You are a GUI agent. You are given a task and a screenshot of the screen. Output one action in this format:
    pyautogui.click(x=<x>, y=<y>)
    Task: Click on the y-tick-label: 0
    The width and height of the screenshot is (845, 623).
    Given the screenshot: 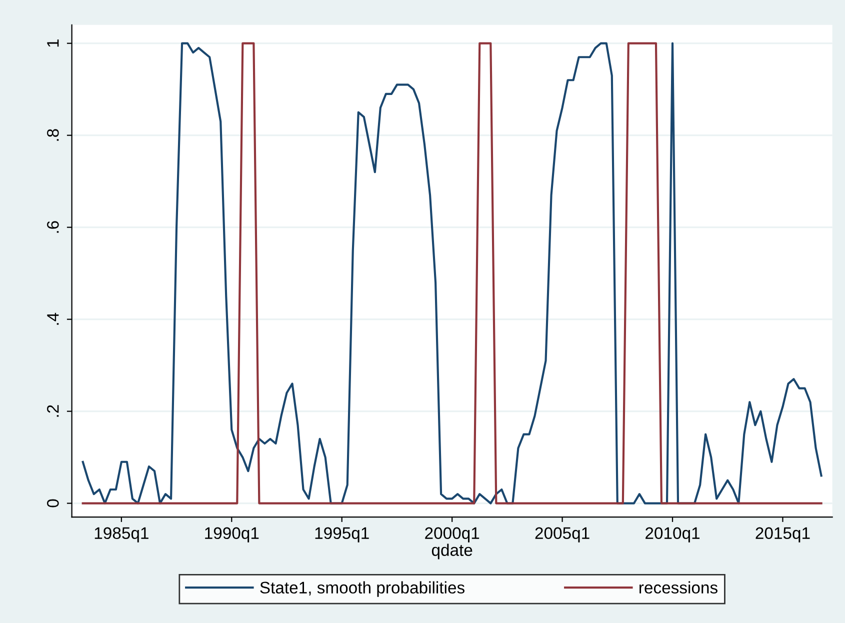 What is the action you would take?
    pyautogui.click(x=53, y=503)
    